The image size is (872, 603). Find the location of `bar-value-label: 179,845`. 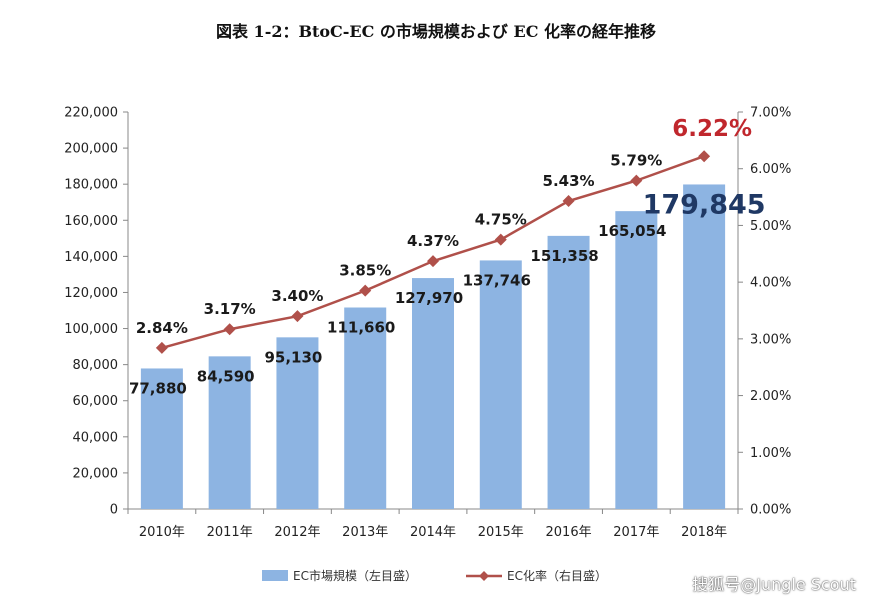

bar-value-label: 179,845 is located at coordinates (704, 204).